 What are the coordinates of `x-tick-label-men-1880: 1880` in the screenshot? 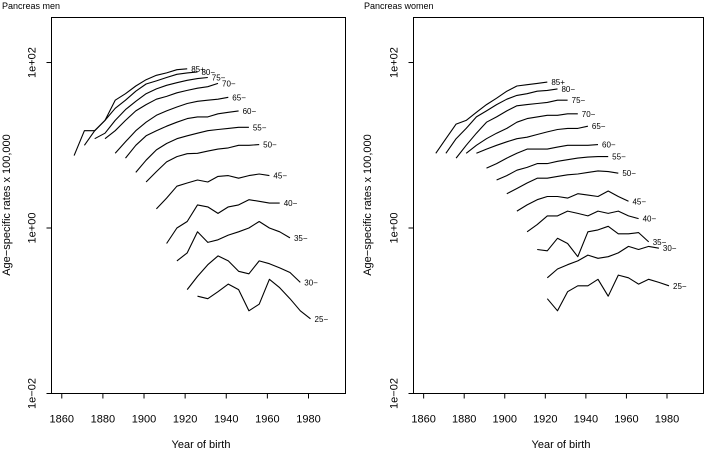 It's located at (103, 420).